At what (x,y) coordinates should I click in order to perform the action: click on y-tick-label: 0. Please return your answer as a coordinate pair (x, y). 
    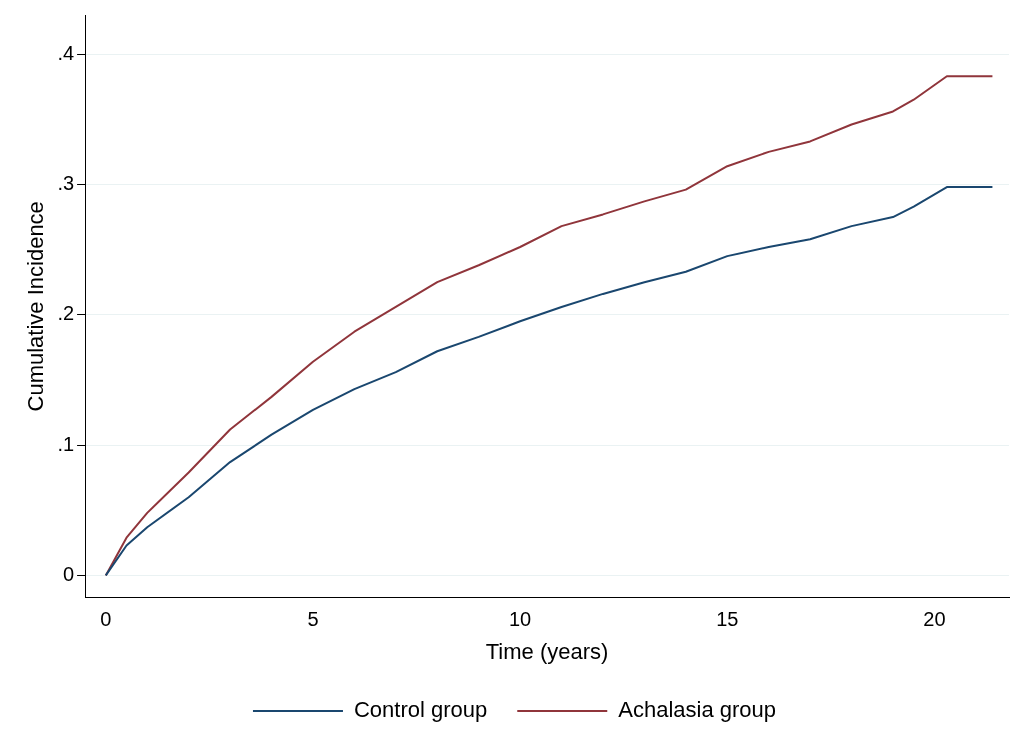
    Looking at the image, I should click on (68, 573).